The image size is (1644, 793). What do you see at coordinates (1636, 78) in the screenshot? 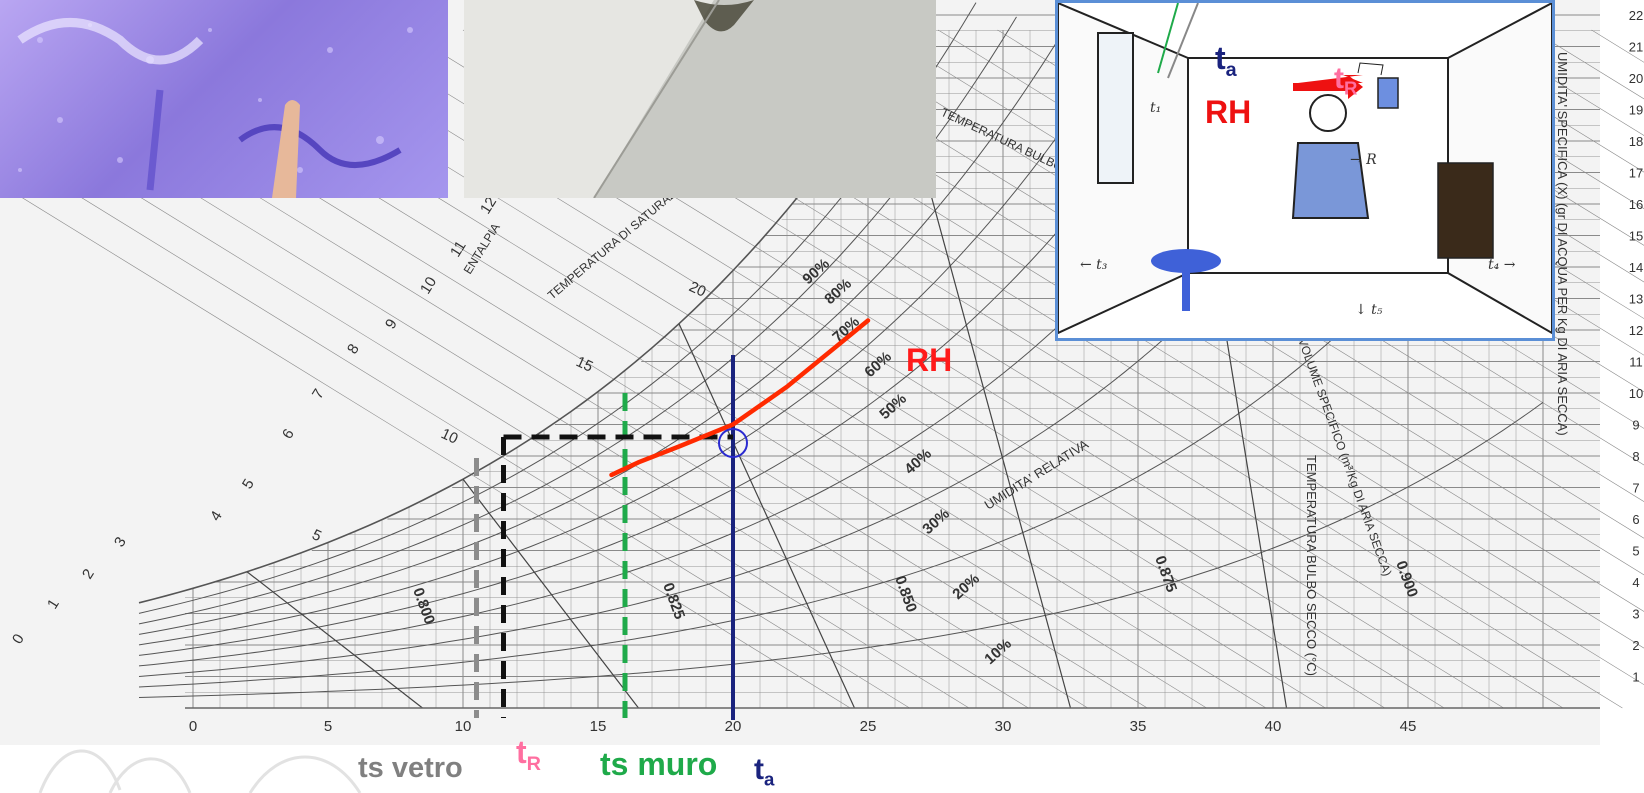
I see `y-tick-label: 20` at bounding box center [1636, 78].